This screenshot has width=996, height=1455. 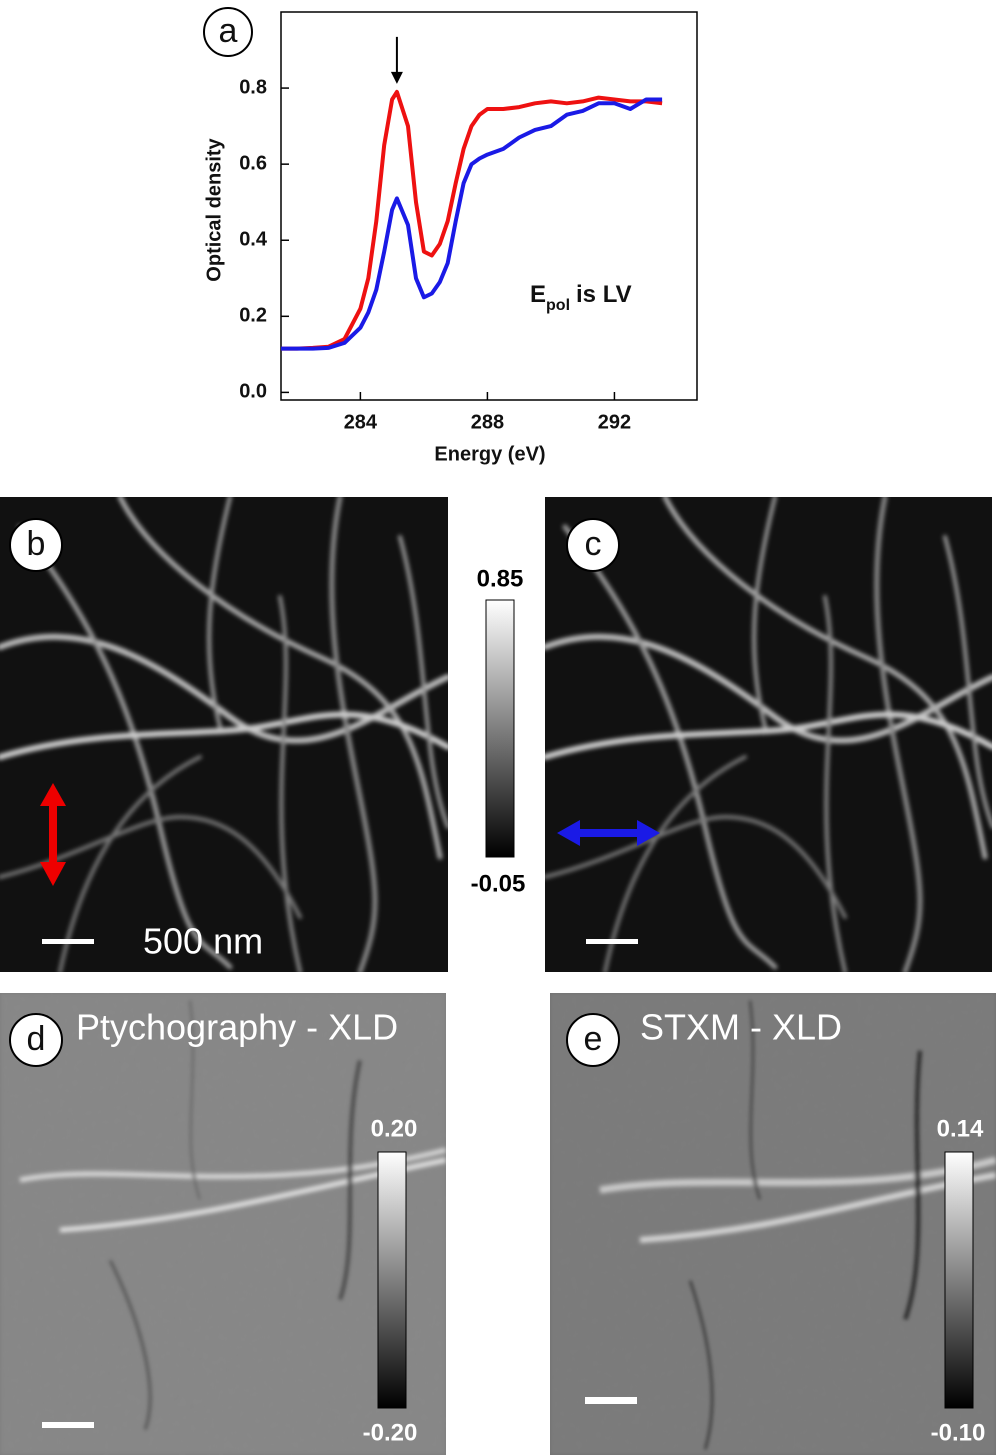 What do you see at coordinates (741, 1027) in the screenshot?
I see `panel-title: STXM - XLD` at bounding box center [741, 1027].